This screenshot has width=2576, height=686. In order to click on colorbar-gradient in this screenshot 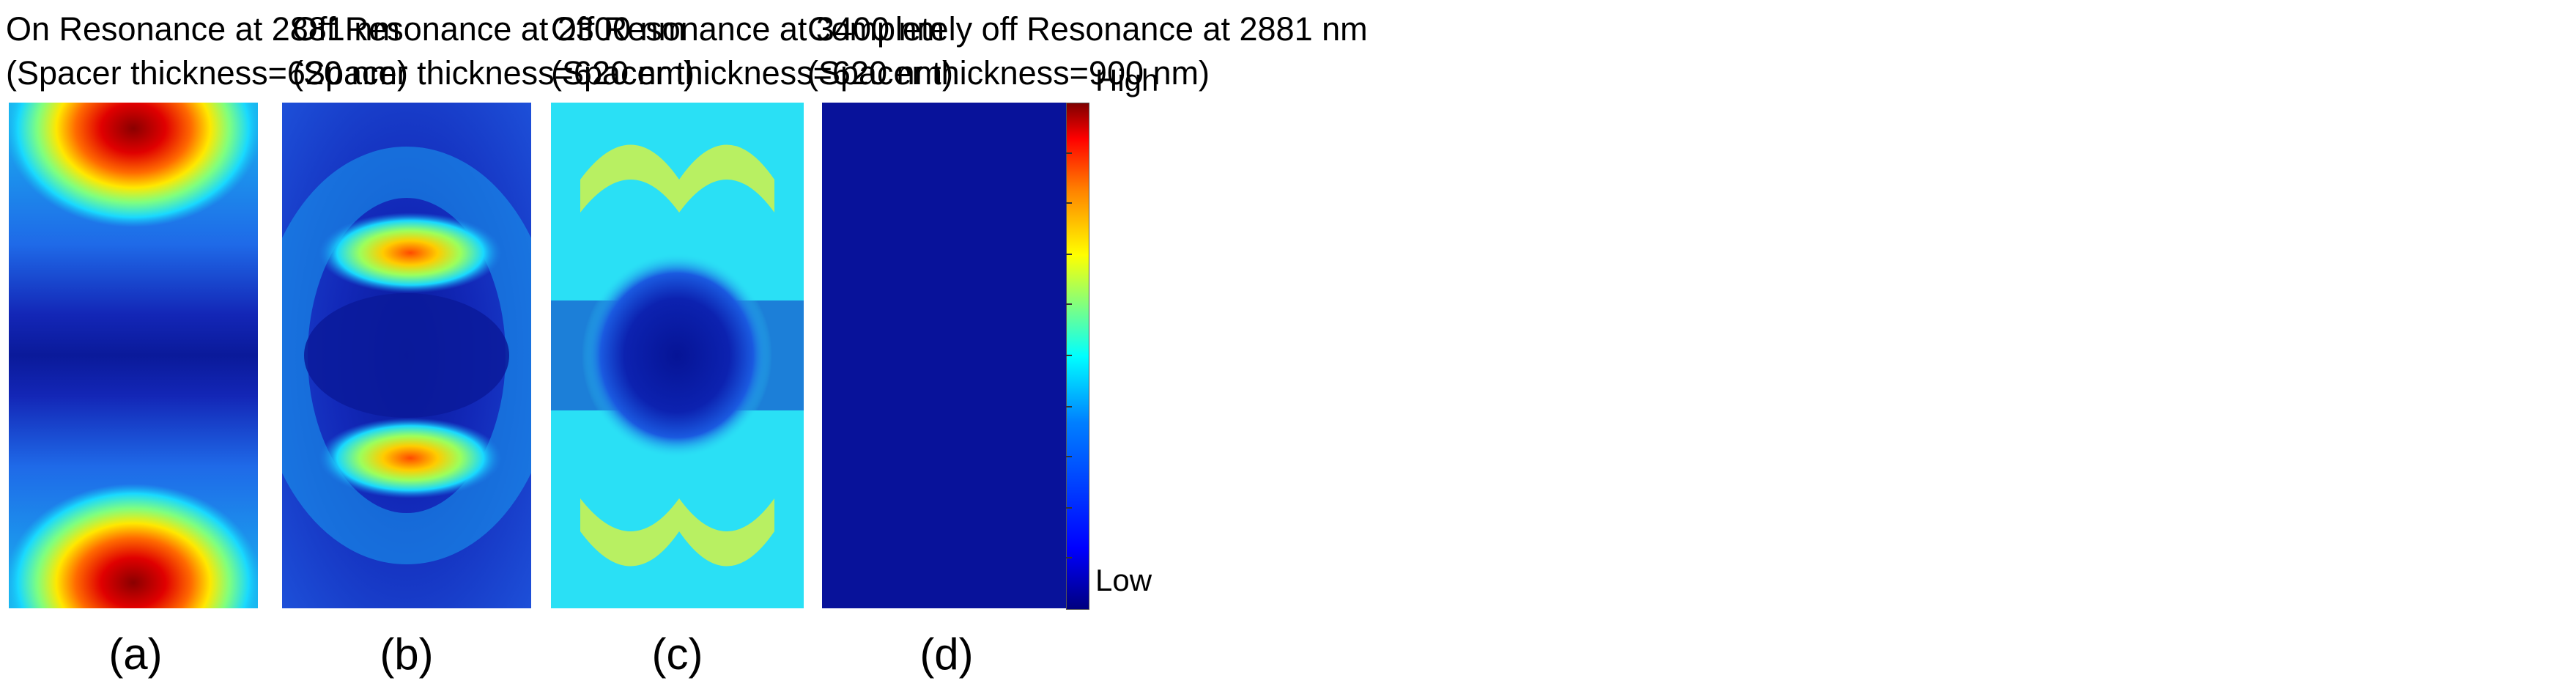, I will do `click(1077, 356)`.